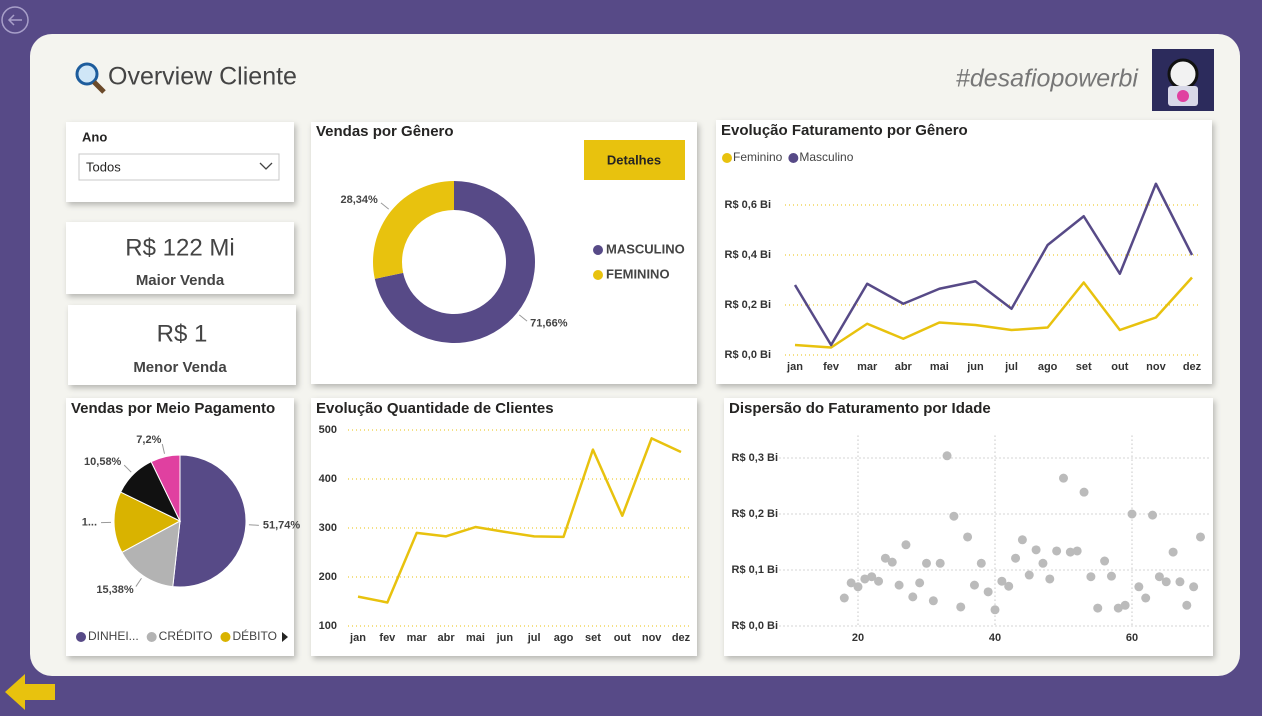  Describe the element at coordinates (328, 528) in the screenshot. I see `y-tick-label: 300` at that location.